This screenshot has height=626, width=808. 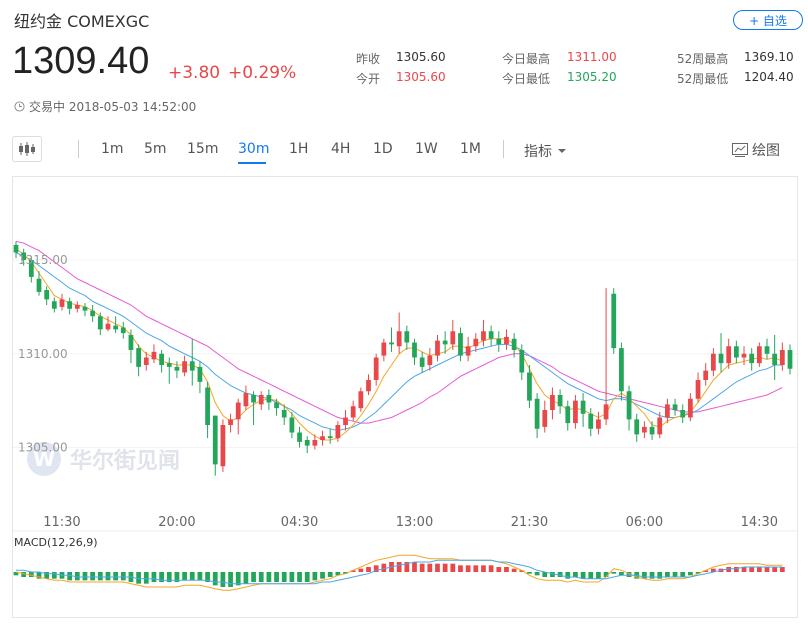 What do you see at coordinates (19, 106) in the screenshot?
I see `clock-icon` at bounding box center [19, 106].